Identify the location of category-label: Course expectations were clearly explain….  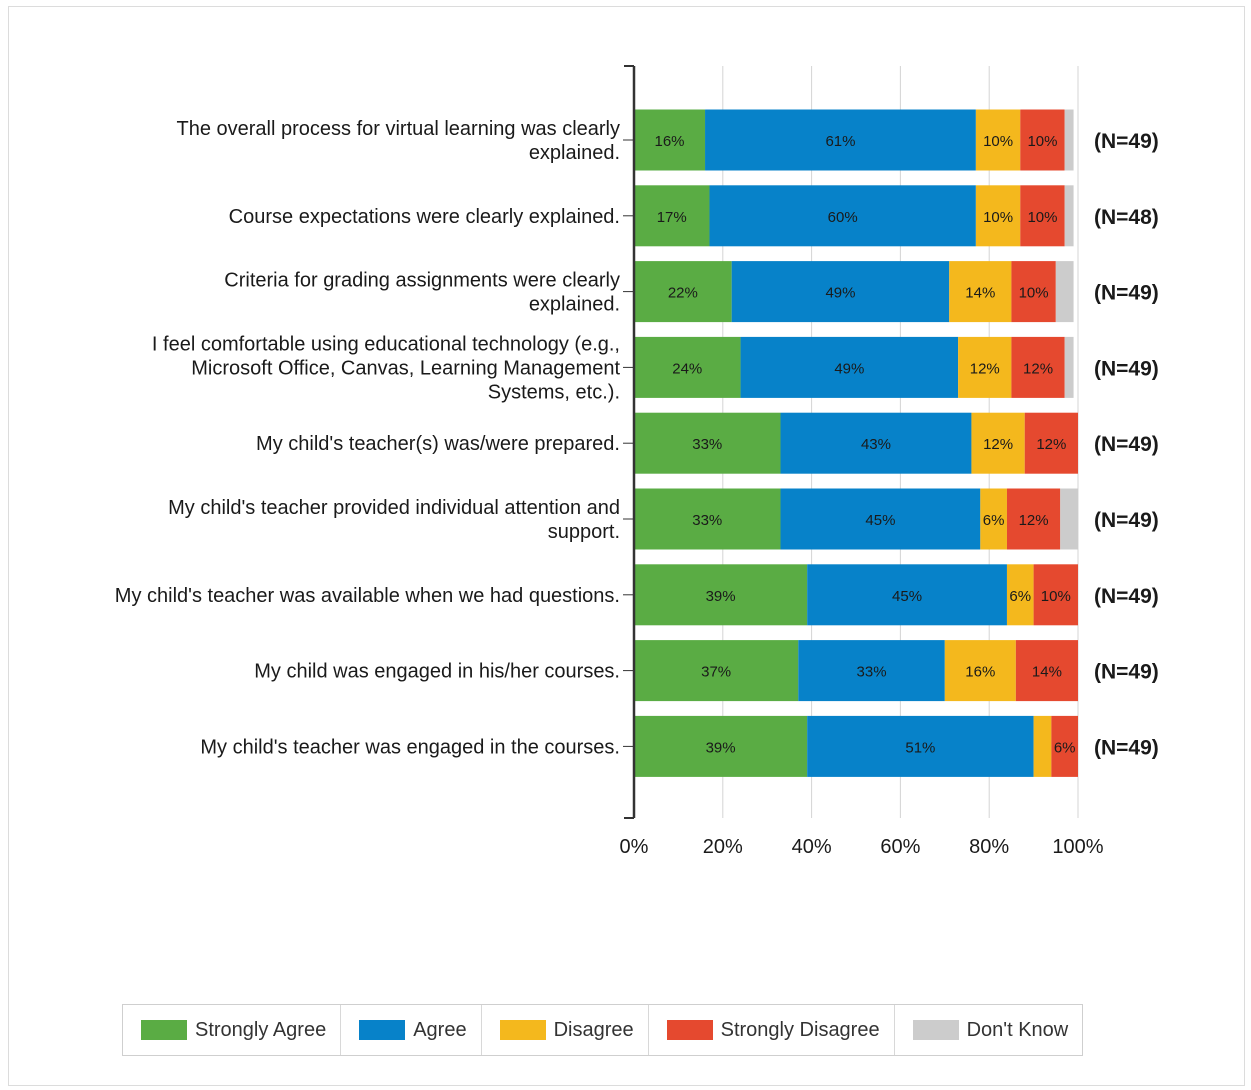
(424, 217).